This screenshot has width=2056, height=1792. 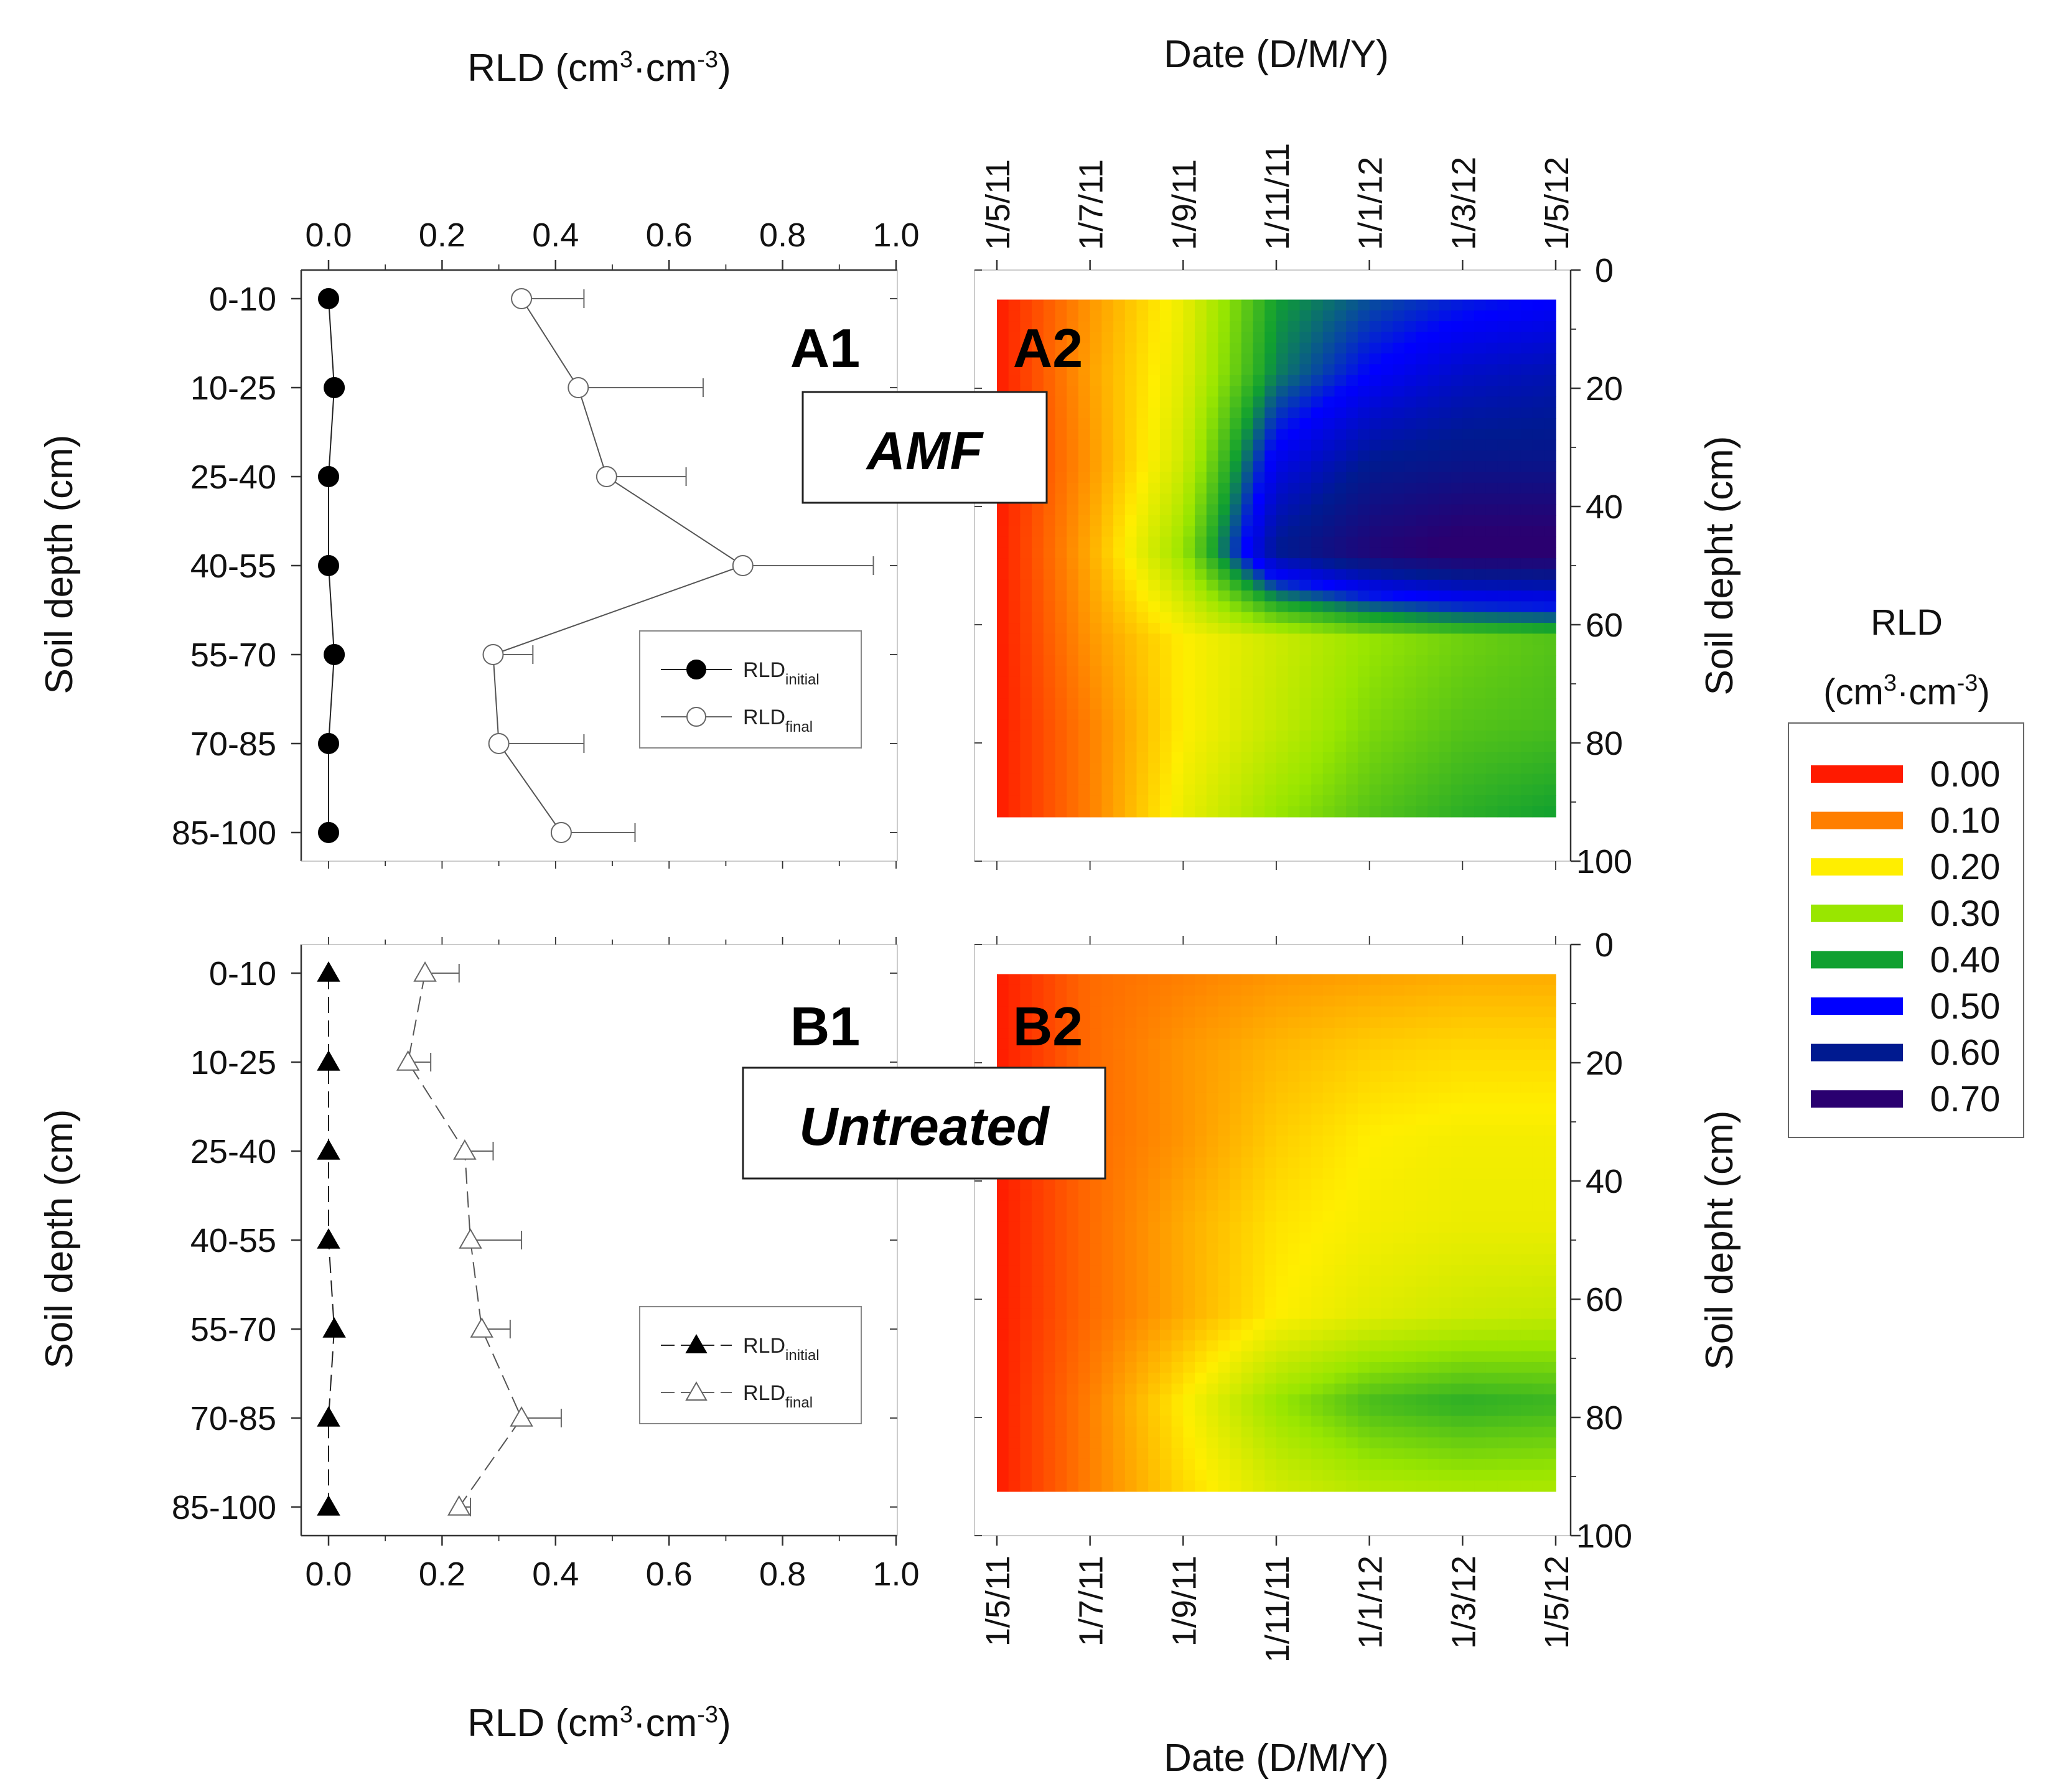 I want to click on data-point, so click(x=329, y=971).